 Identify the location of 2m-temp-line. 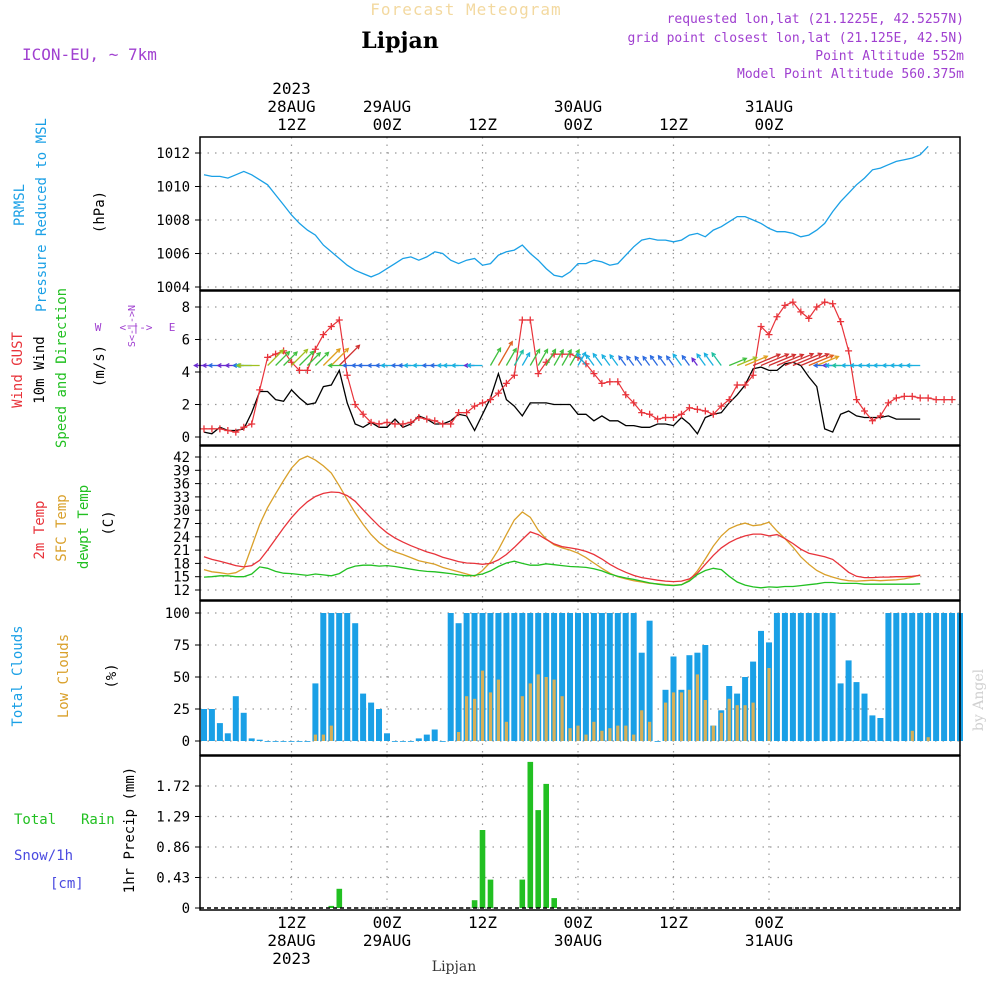
(562, 537).